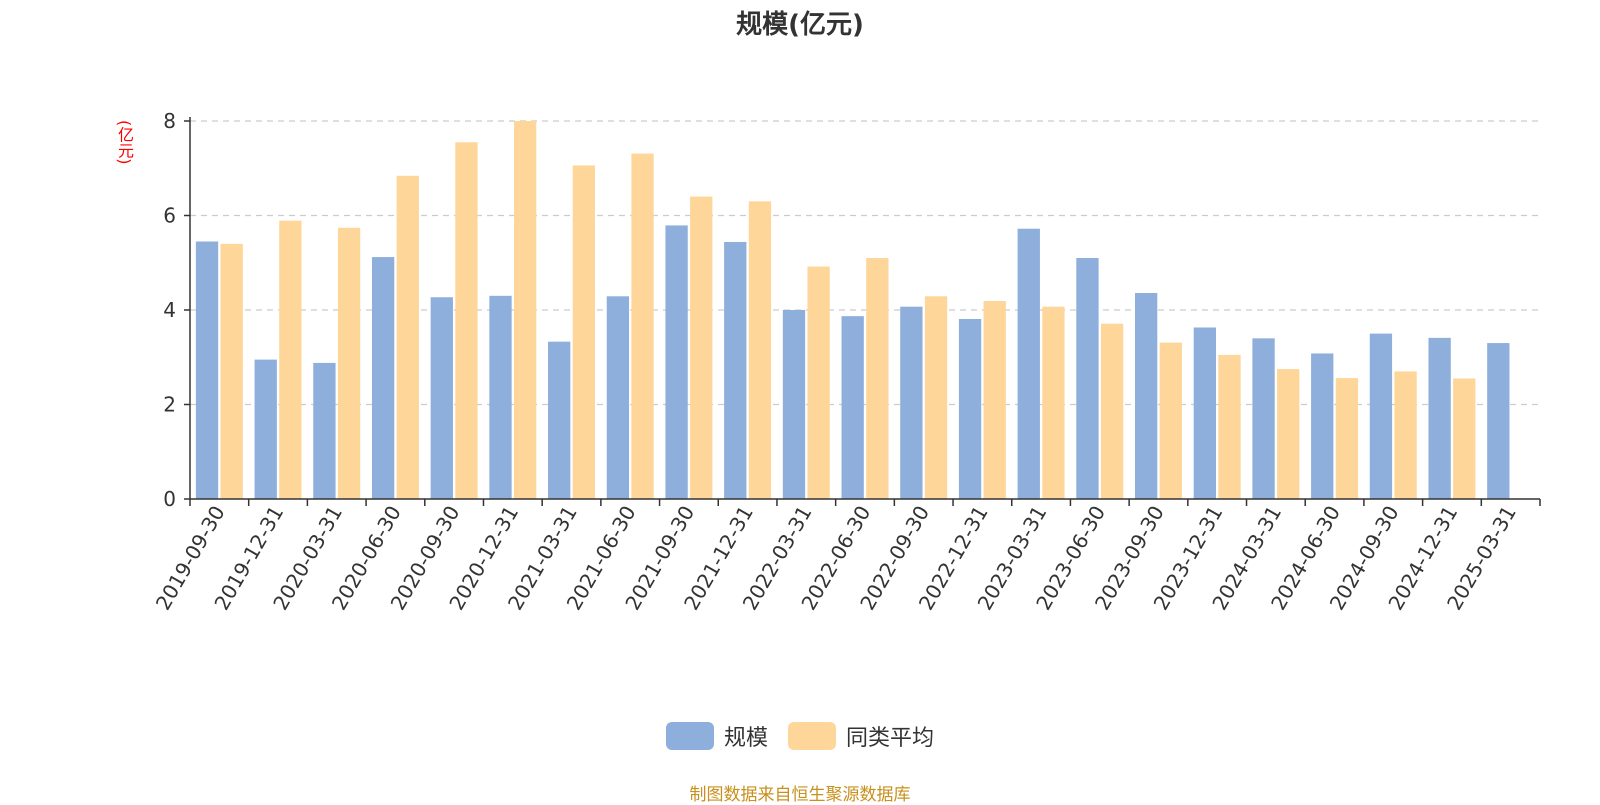  What do you see at coordinates (169, 405) in the screenshot?
I see `y-tick-label: 2` at bounding box center [169, 405].